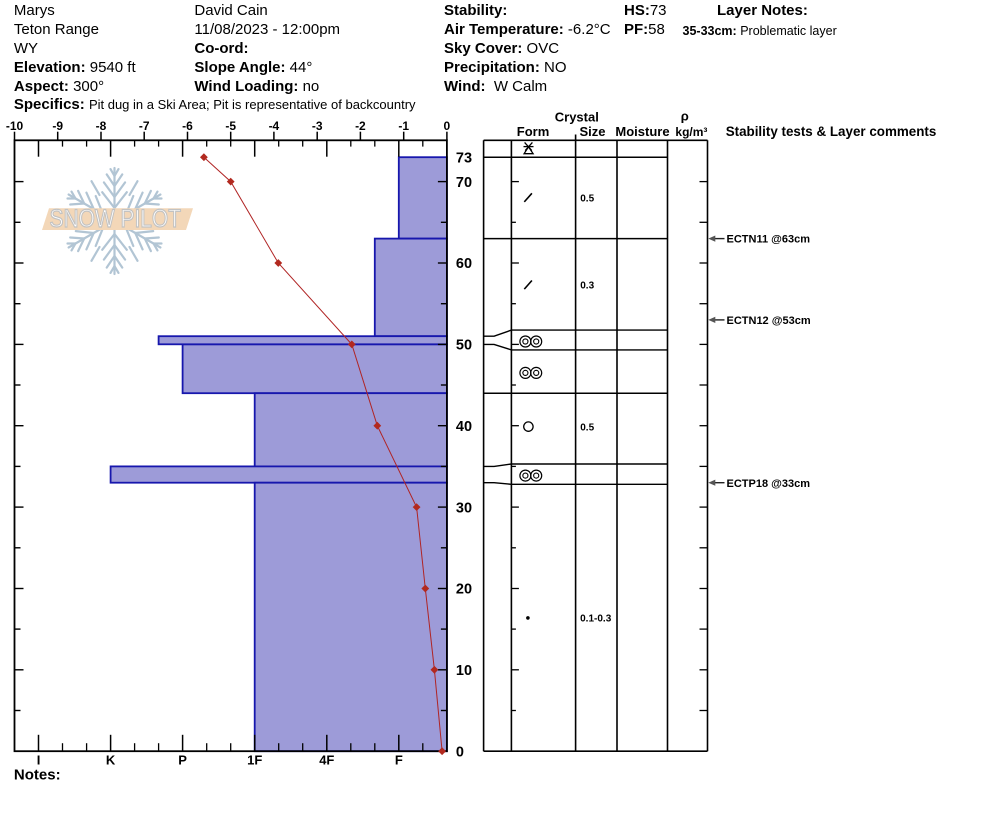  What do you see at coordinates (691, 132) in the screenshot?
I see `svg-text: kg/m³` at bounding box center [691, 132].